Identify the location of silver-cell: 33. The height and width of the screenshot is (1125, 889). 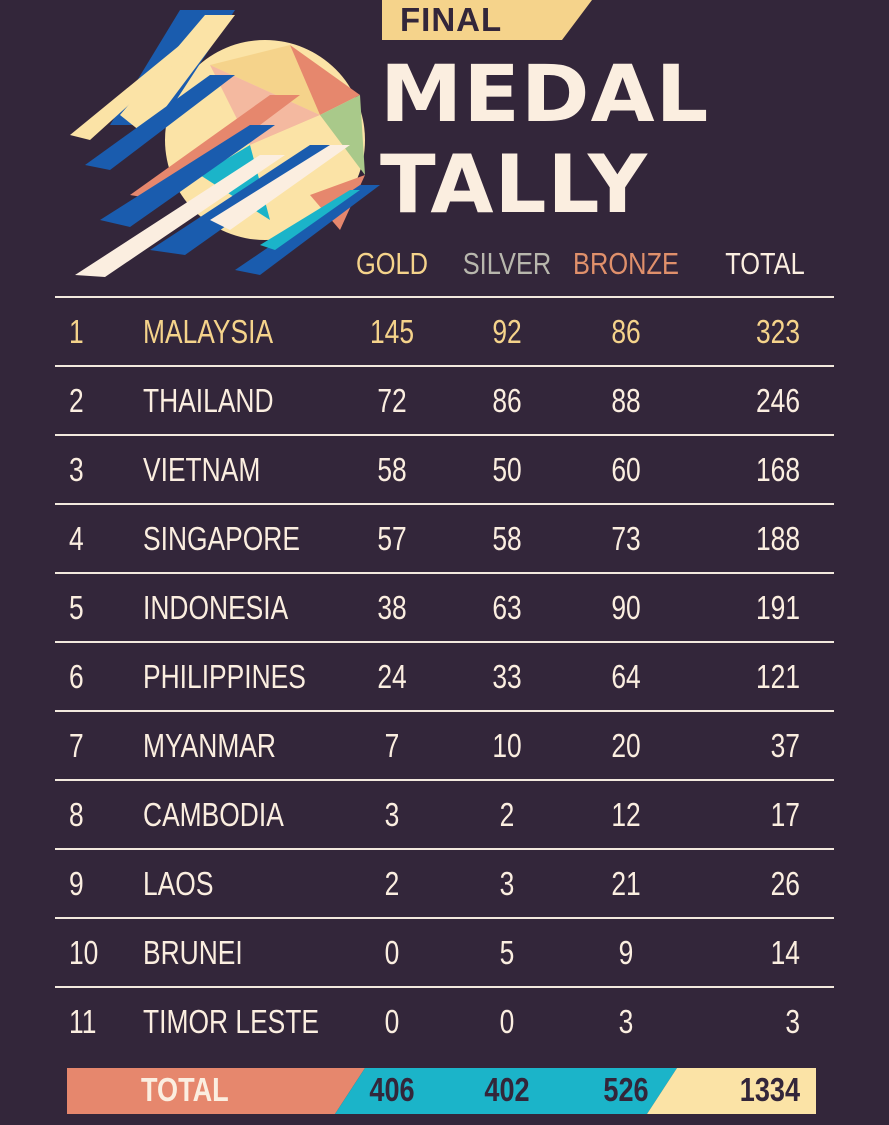
(507, 676).